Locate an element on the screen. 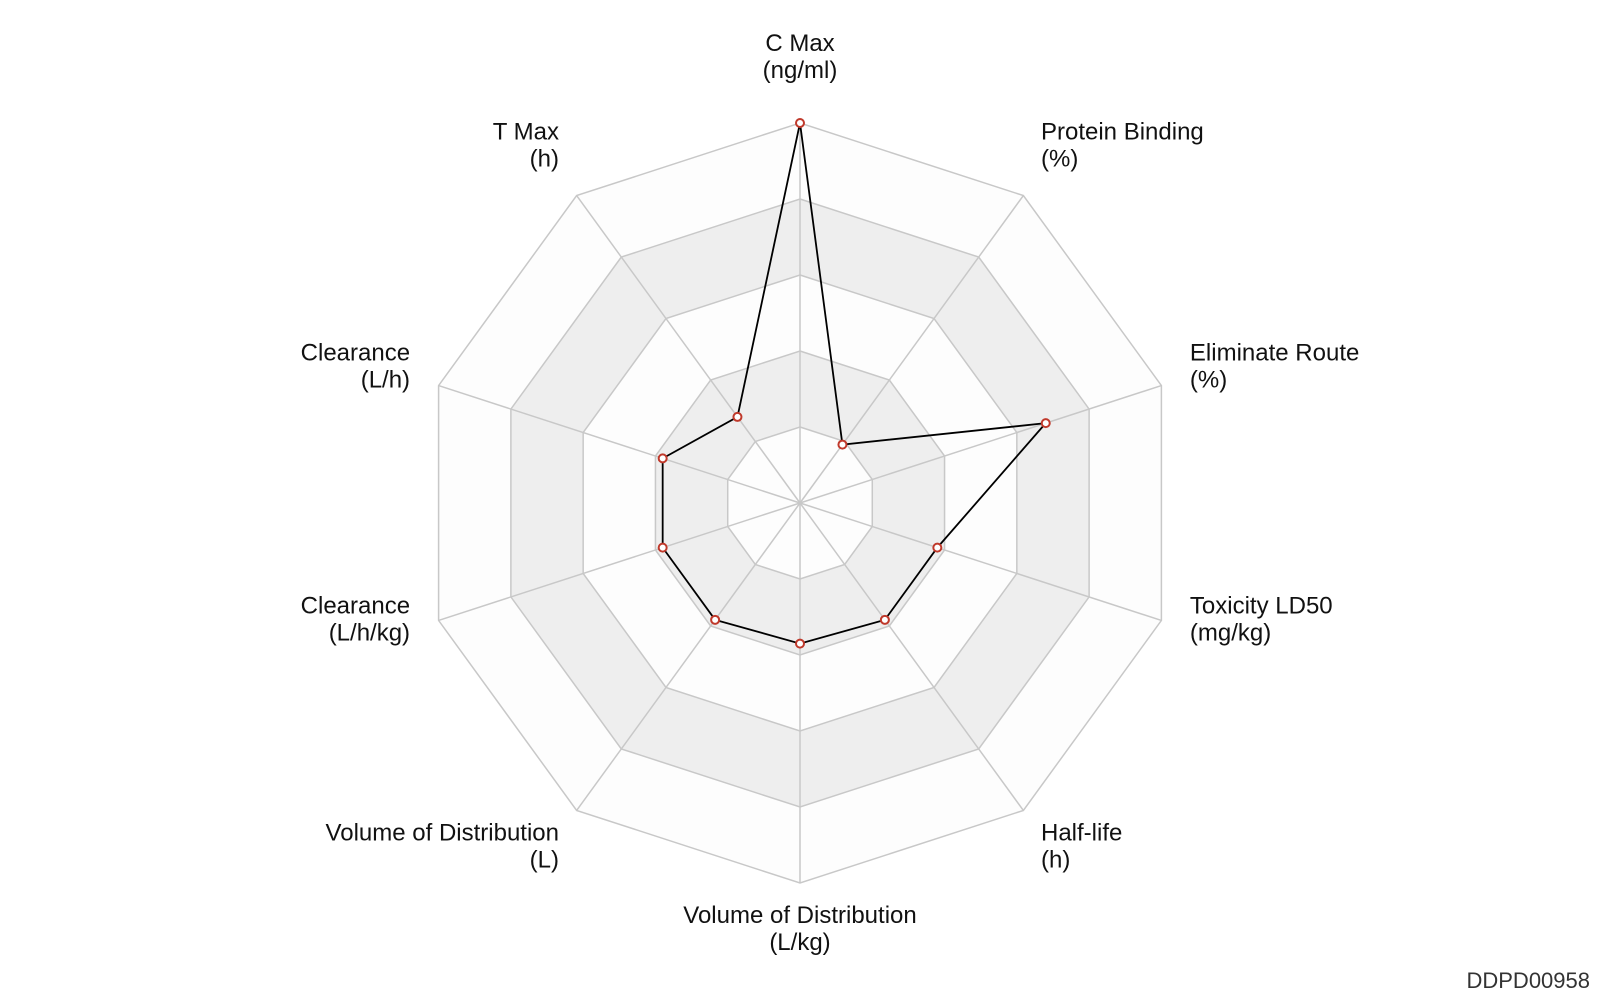 This screenshot has width=1600, height=1000. axis-label-unit: (mg/kg) is located at coordinates (1230, 633).